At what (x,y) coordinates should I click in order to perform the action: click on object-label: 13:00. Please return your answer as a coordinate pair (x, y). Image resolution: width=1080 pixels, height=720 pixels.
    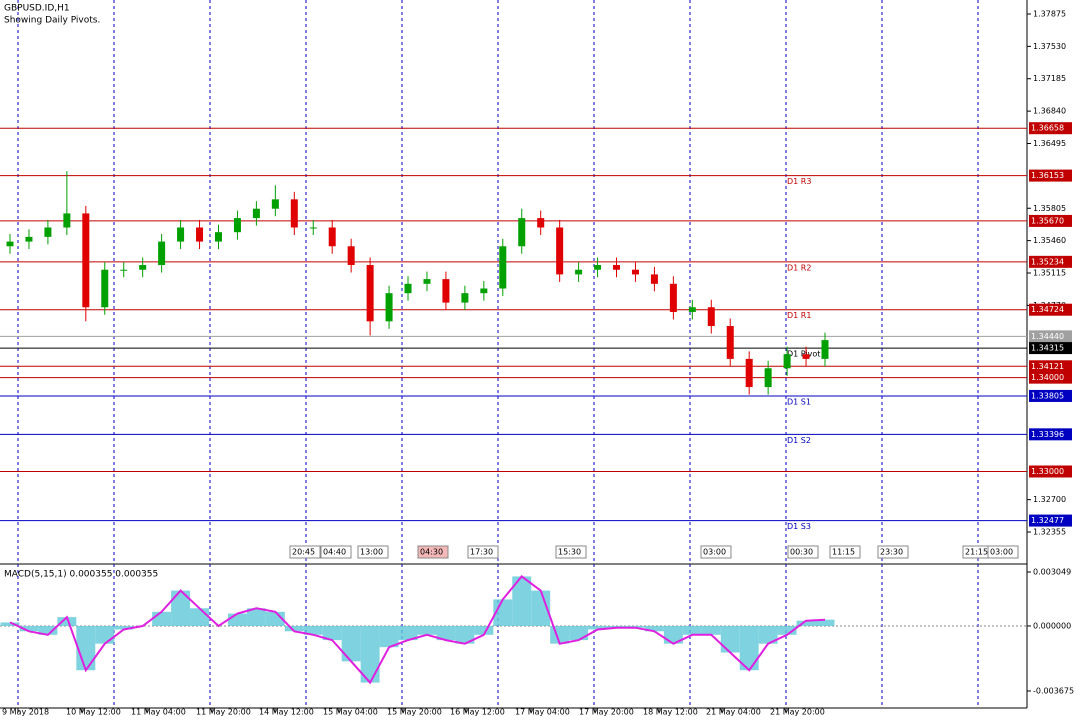
    Looking at the image, I should click on (371, 552).